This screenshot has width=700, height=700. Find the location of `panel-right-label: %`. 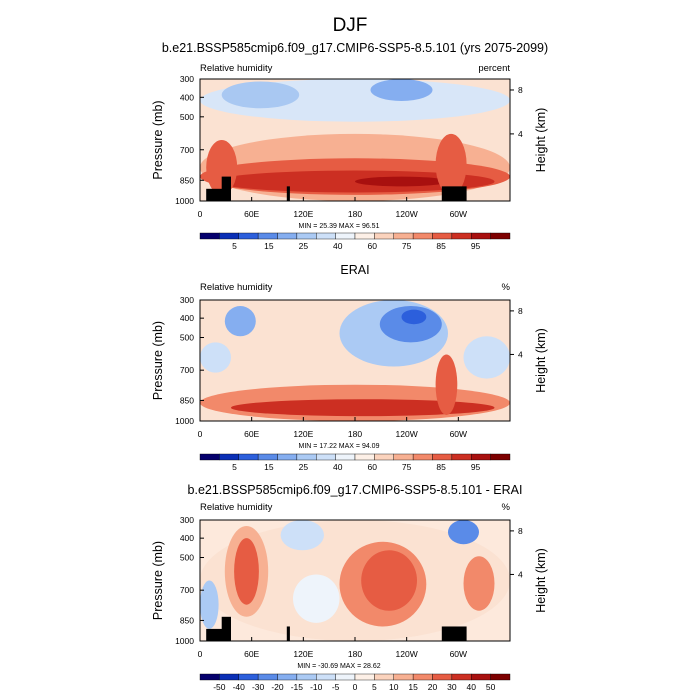

panel-right-label: % is located at coordinates (506, 287).